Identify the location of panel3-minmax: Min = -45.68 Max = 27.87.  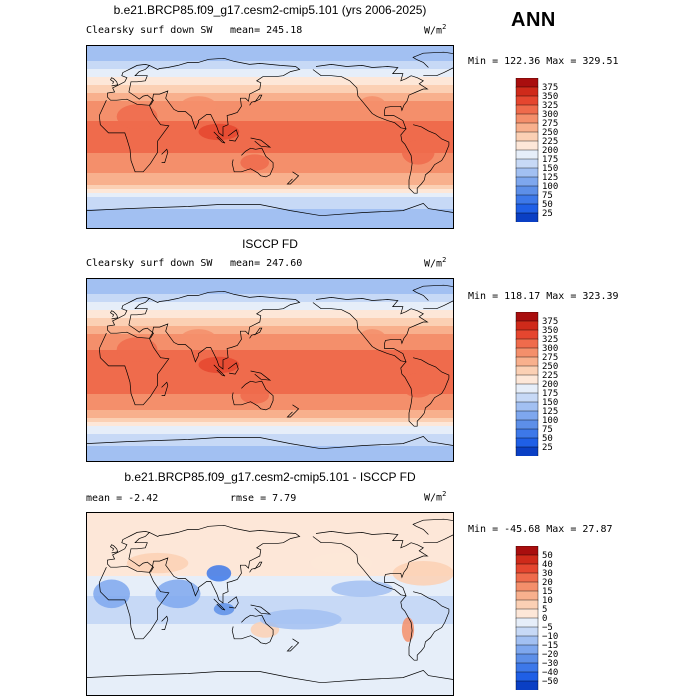
(540, 529).